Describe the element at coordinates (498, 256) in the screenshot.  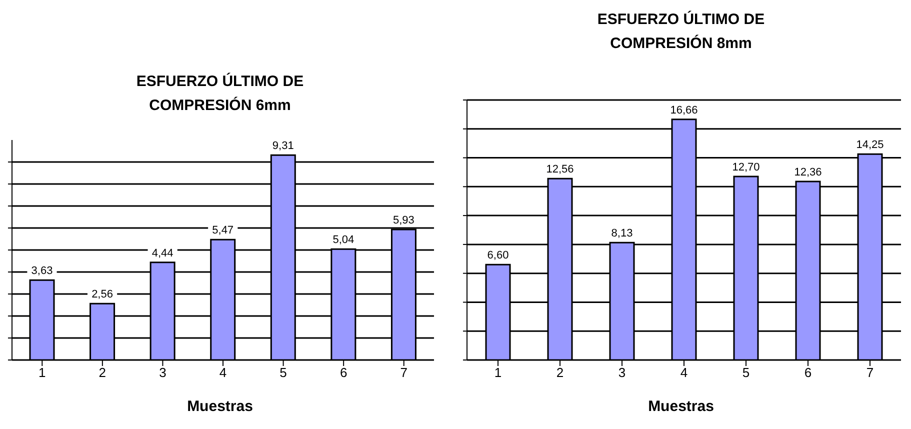
I see `data-label: 6,60` at that location.